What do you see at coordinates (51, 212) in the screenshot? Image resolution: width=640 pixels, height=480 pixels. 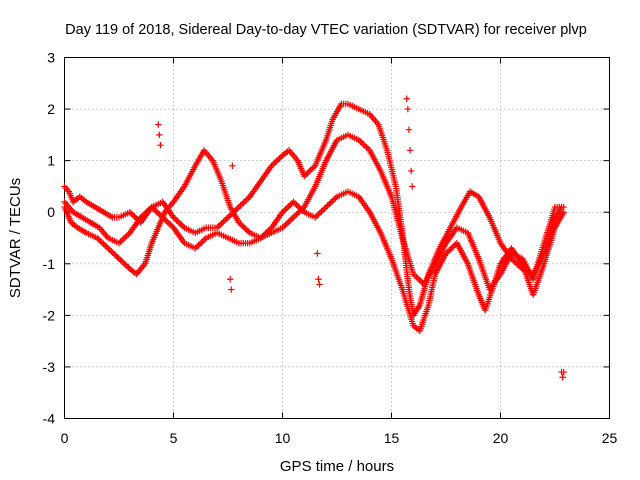 I see `y-tick-label: 0` at bounding box center [51, 212].